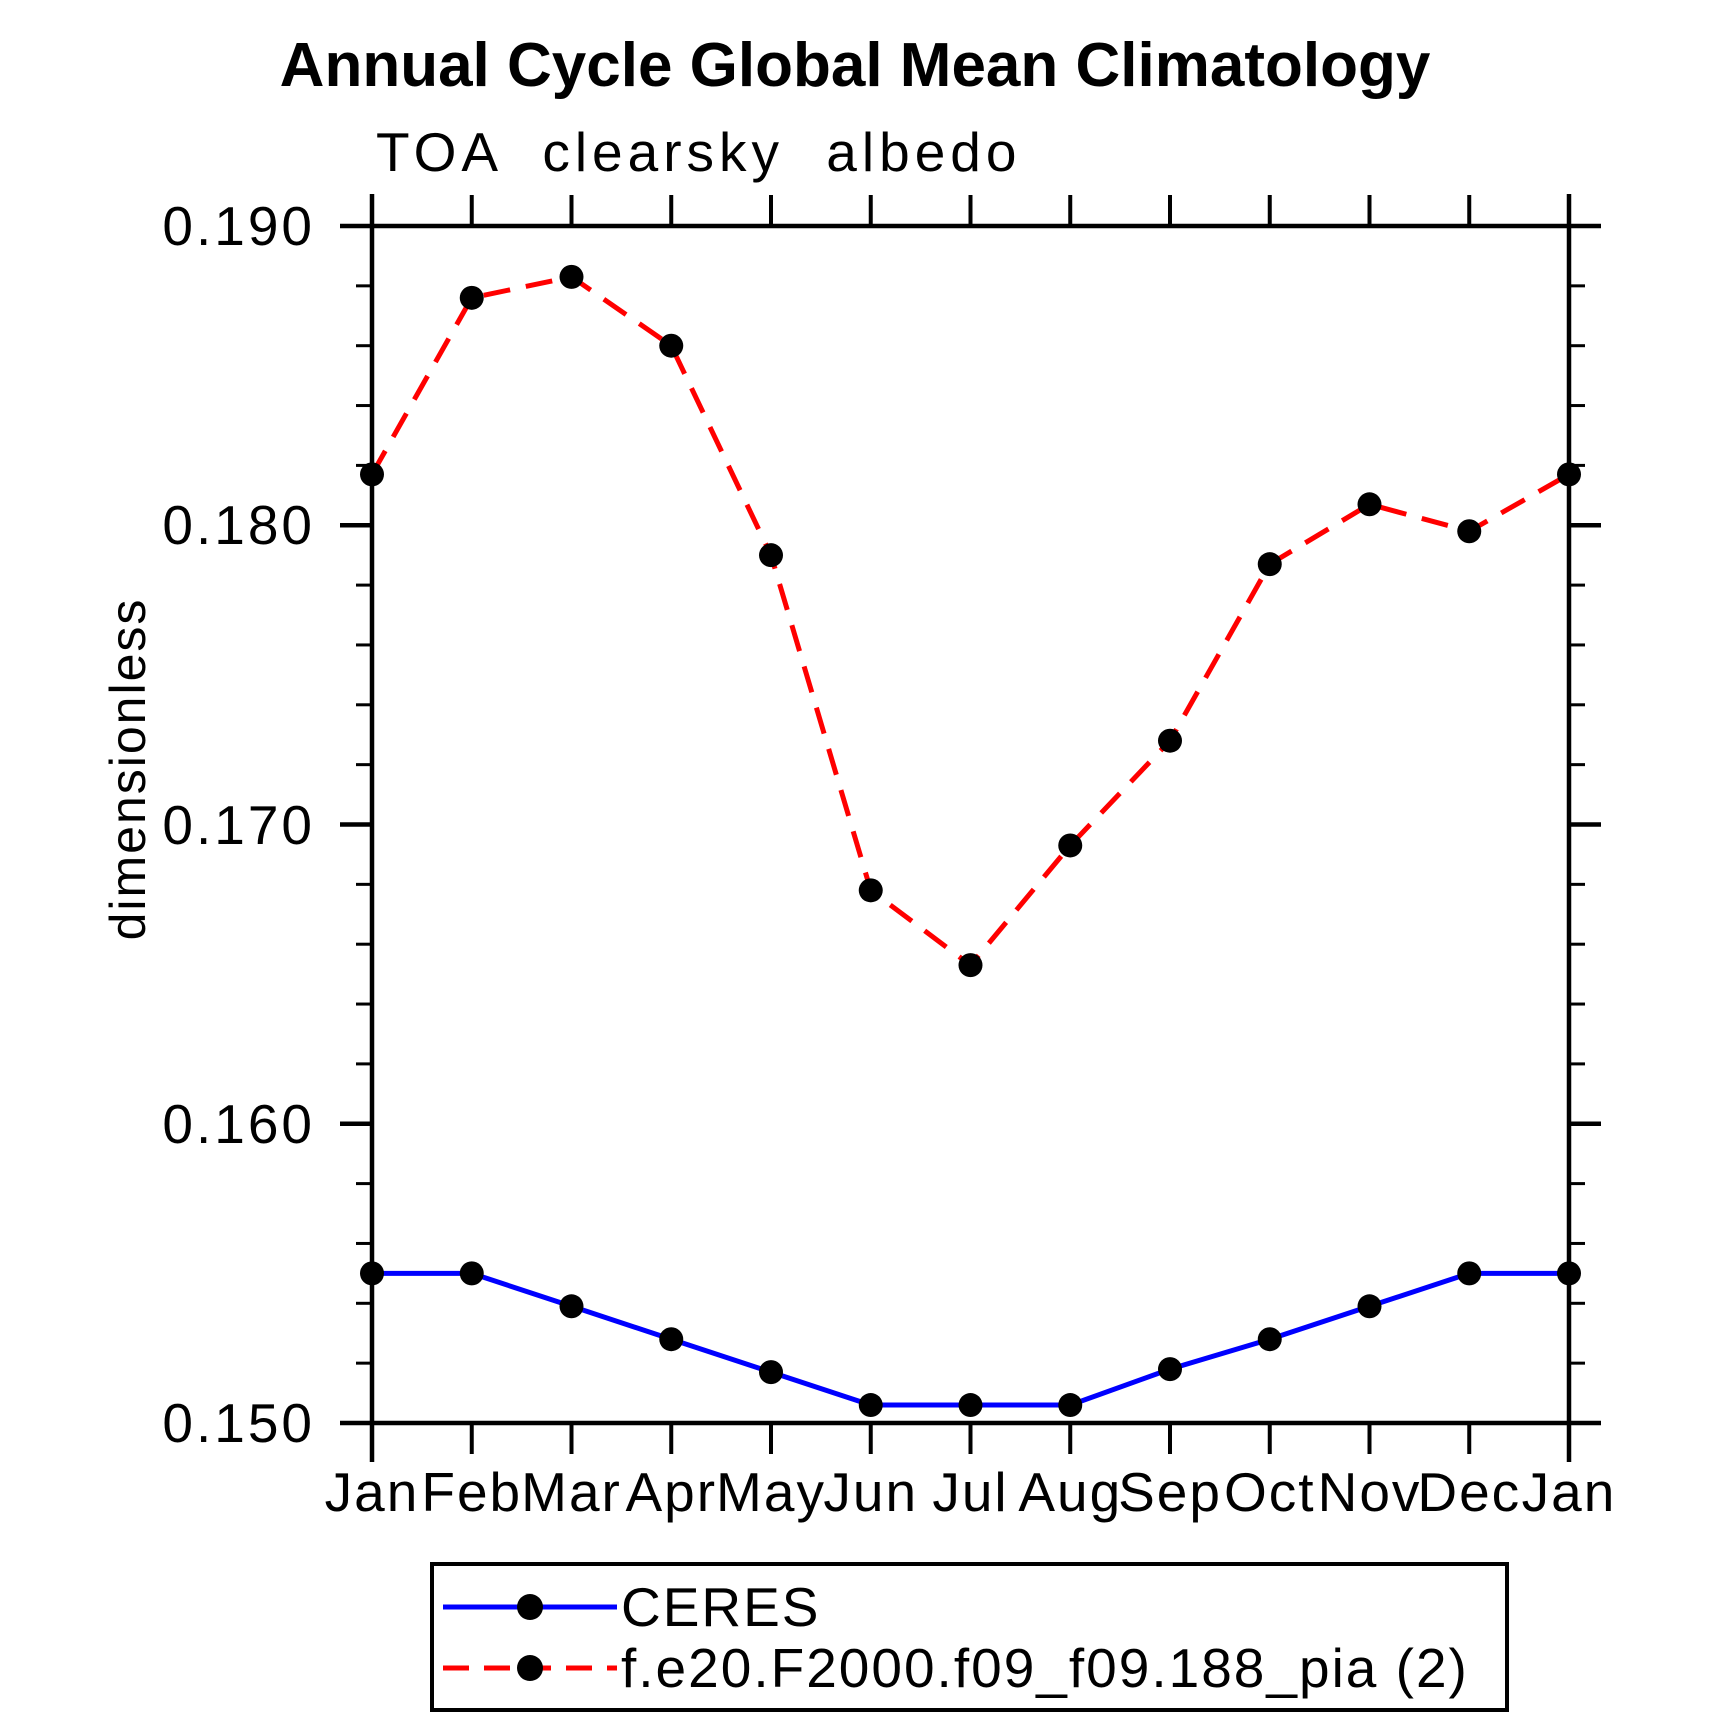  Describe the element at coordinates (238, 824) in the screenshot. I see `y-tick-label: 0.170` at that location.